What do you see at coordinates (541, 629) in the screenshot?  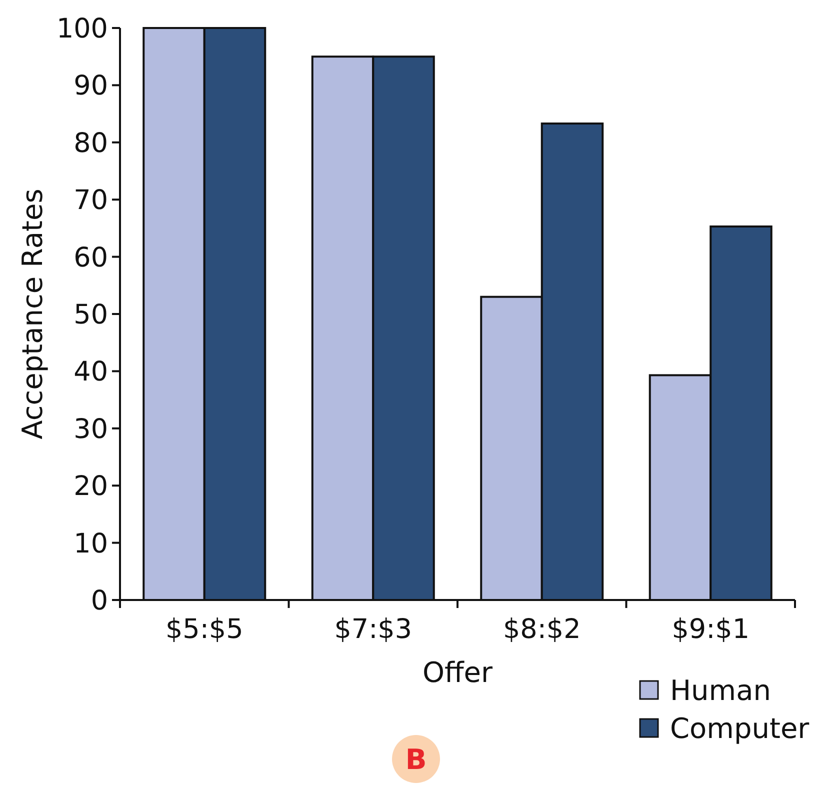 I see `x-tick-label: $8:$2` at bounding box center [541, 629].